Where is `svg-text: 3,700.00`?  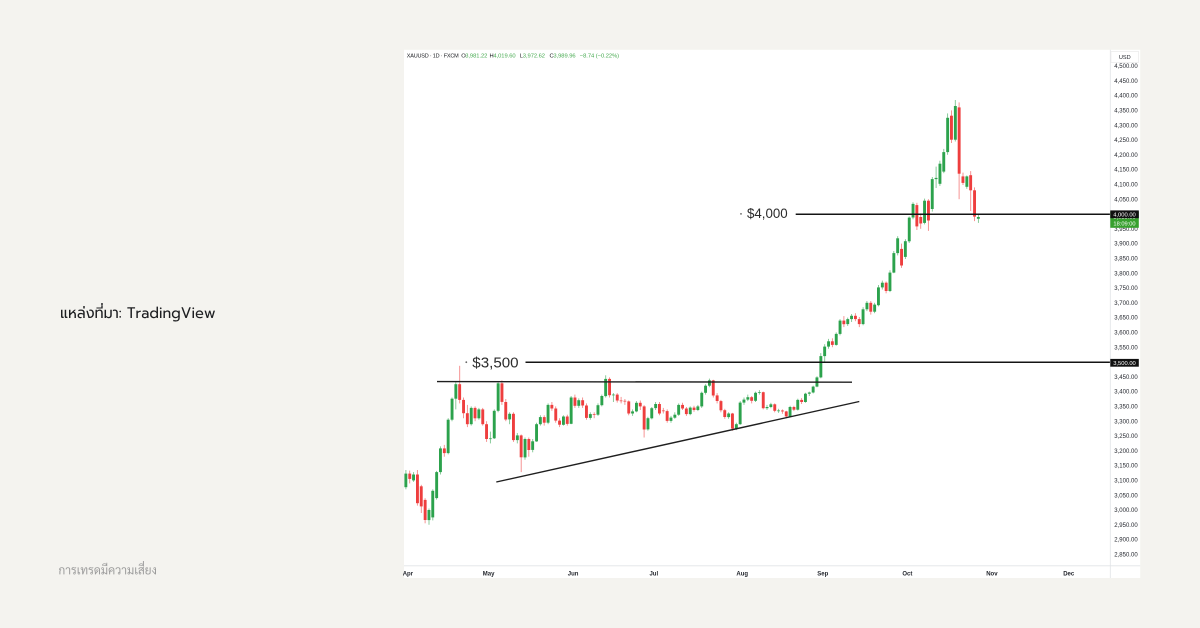 svg-text: 3,700.00 is located at coordinates (1126, 304).